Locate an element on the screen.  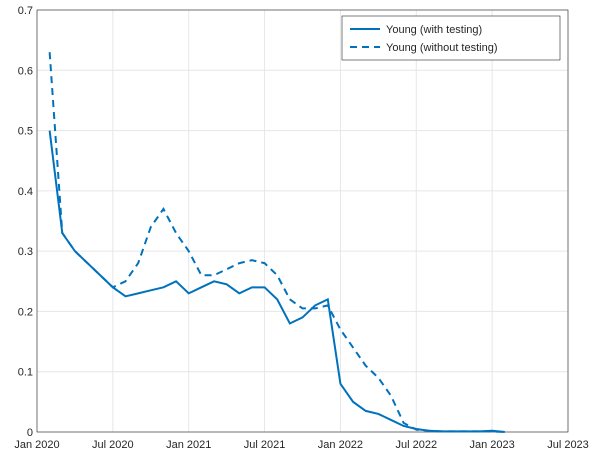
y-tick-label: 0.2 is located at coordinates (25, 312).